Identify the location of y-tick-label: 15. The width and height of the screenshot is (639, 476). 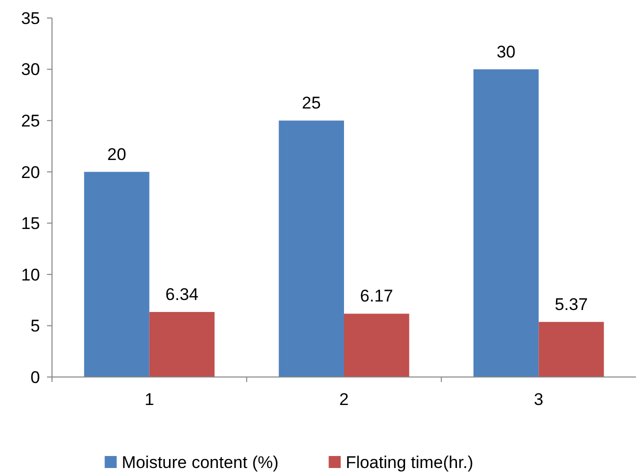
(30, 224).